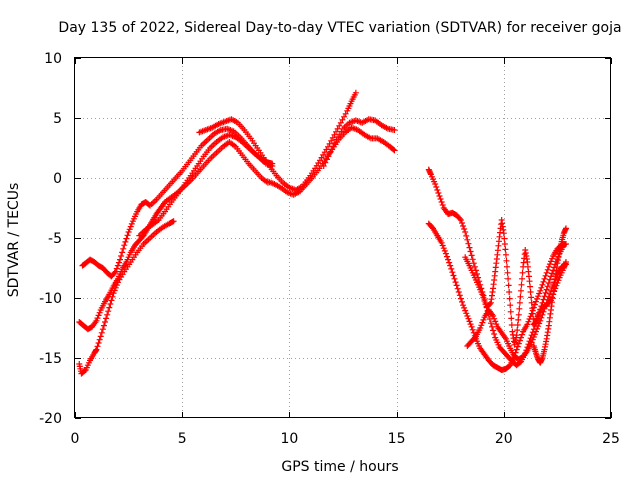 This screenshot has width=640, height=480. I want to click on y-tick-label: -20, so click(50, 419).